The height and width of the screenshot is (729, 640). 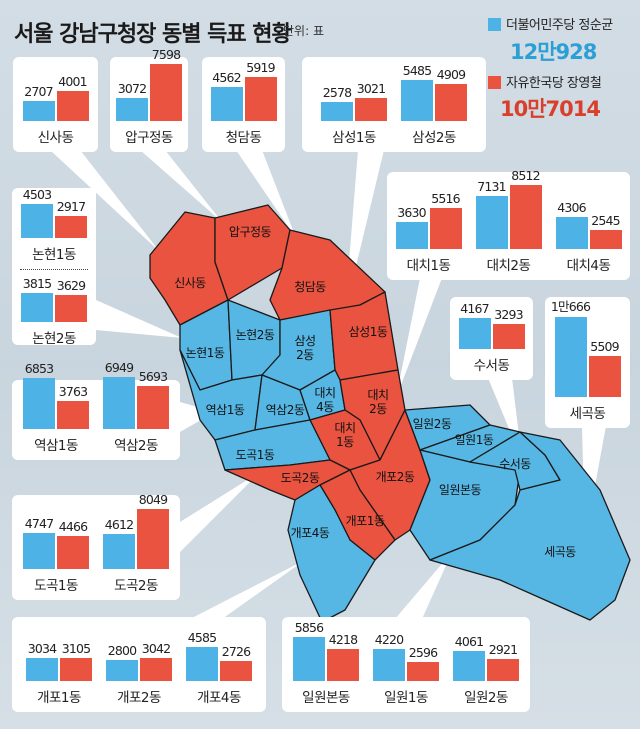 I want to click on data-label: 4909, so click(x=451, y=74).